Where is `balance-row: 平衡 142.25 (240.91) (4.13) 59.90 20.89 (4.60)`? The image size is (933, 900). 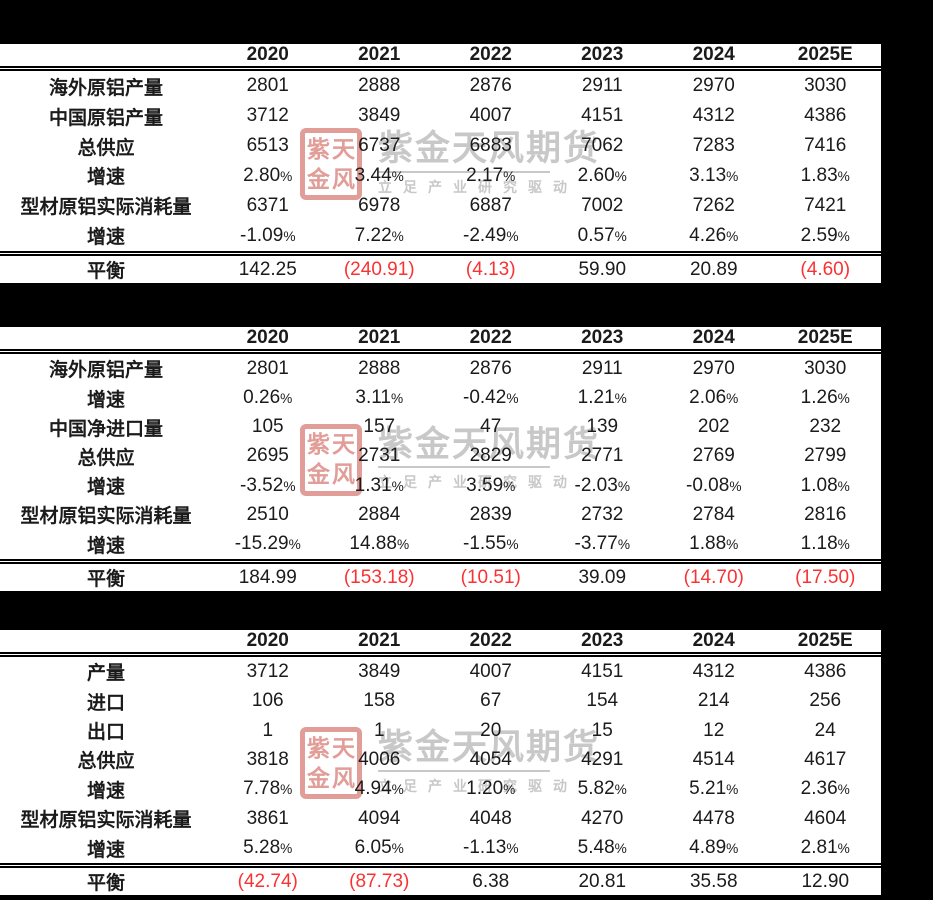 balance-row: 平衡 142.25 (240.91) (4.13) 59.90 20.89 (4.60) is located at coordinates (440, 268).